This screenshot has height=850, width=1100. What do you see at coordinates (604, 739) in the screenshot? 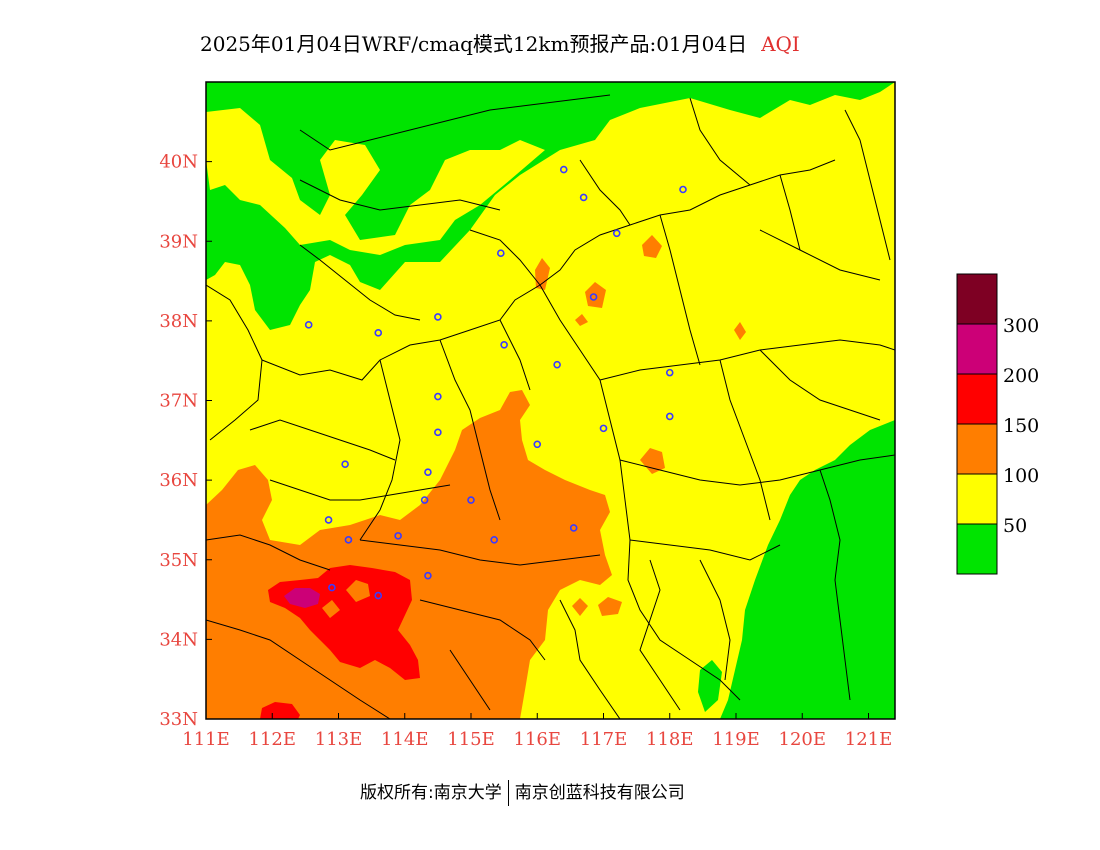
I see `lon-tick-label: 117E` at bounding box center [604, 739].